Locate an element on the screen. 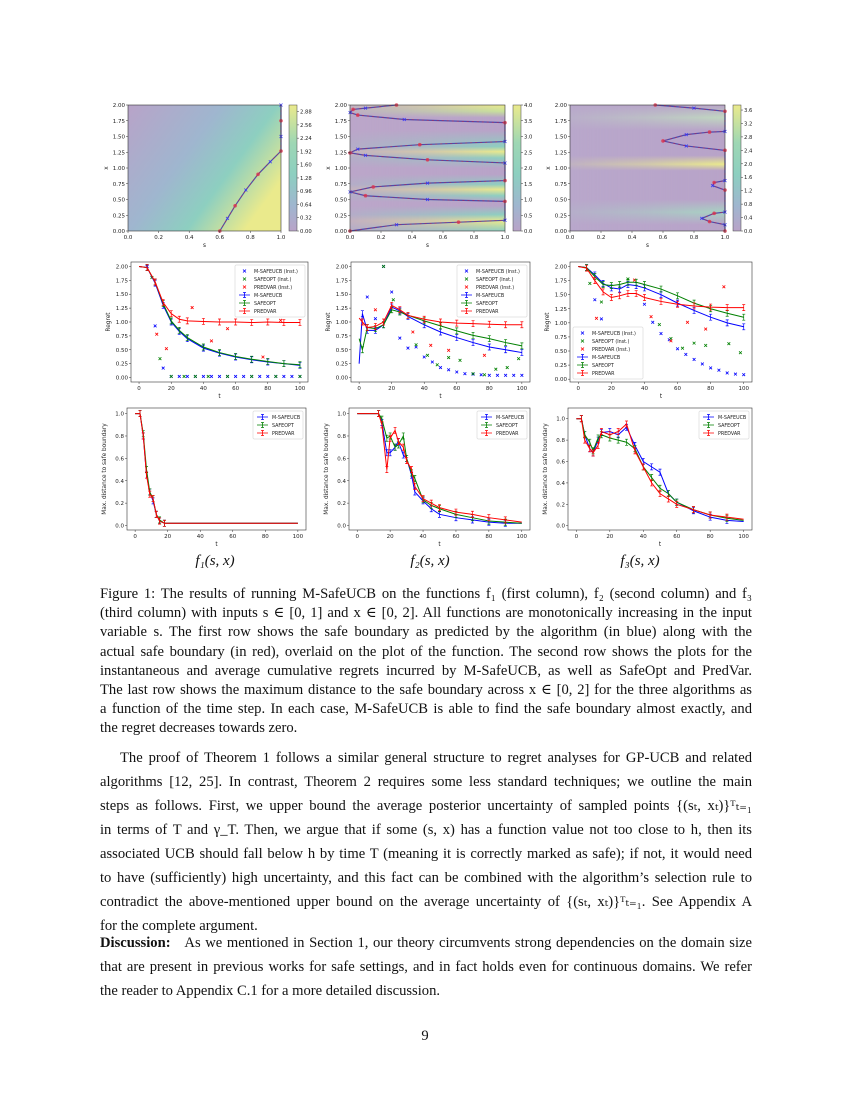  y-tick-label: 0.50 is located at coordinates (561, 201).